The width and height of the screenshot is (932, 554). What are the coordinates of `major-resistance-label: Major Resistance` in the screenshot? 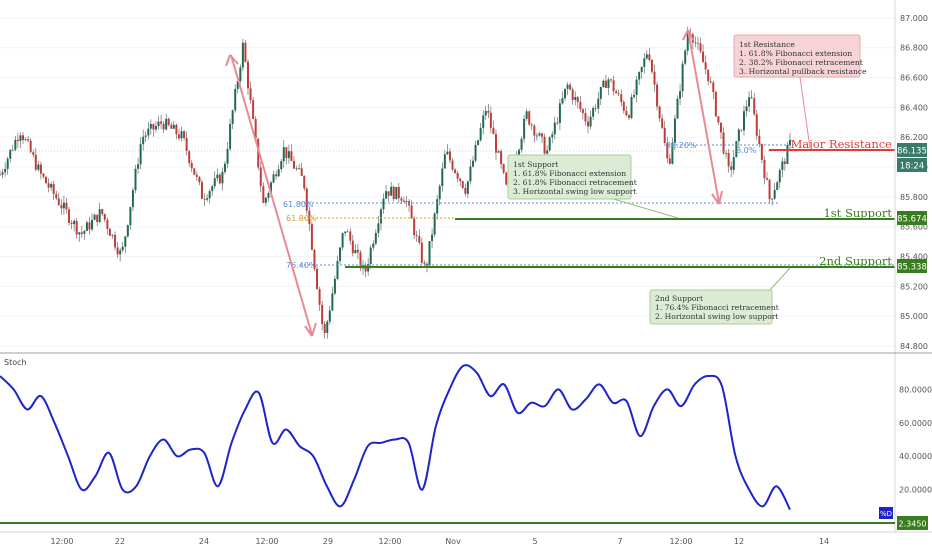 It's located at (842, 144).